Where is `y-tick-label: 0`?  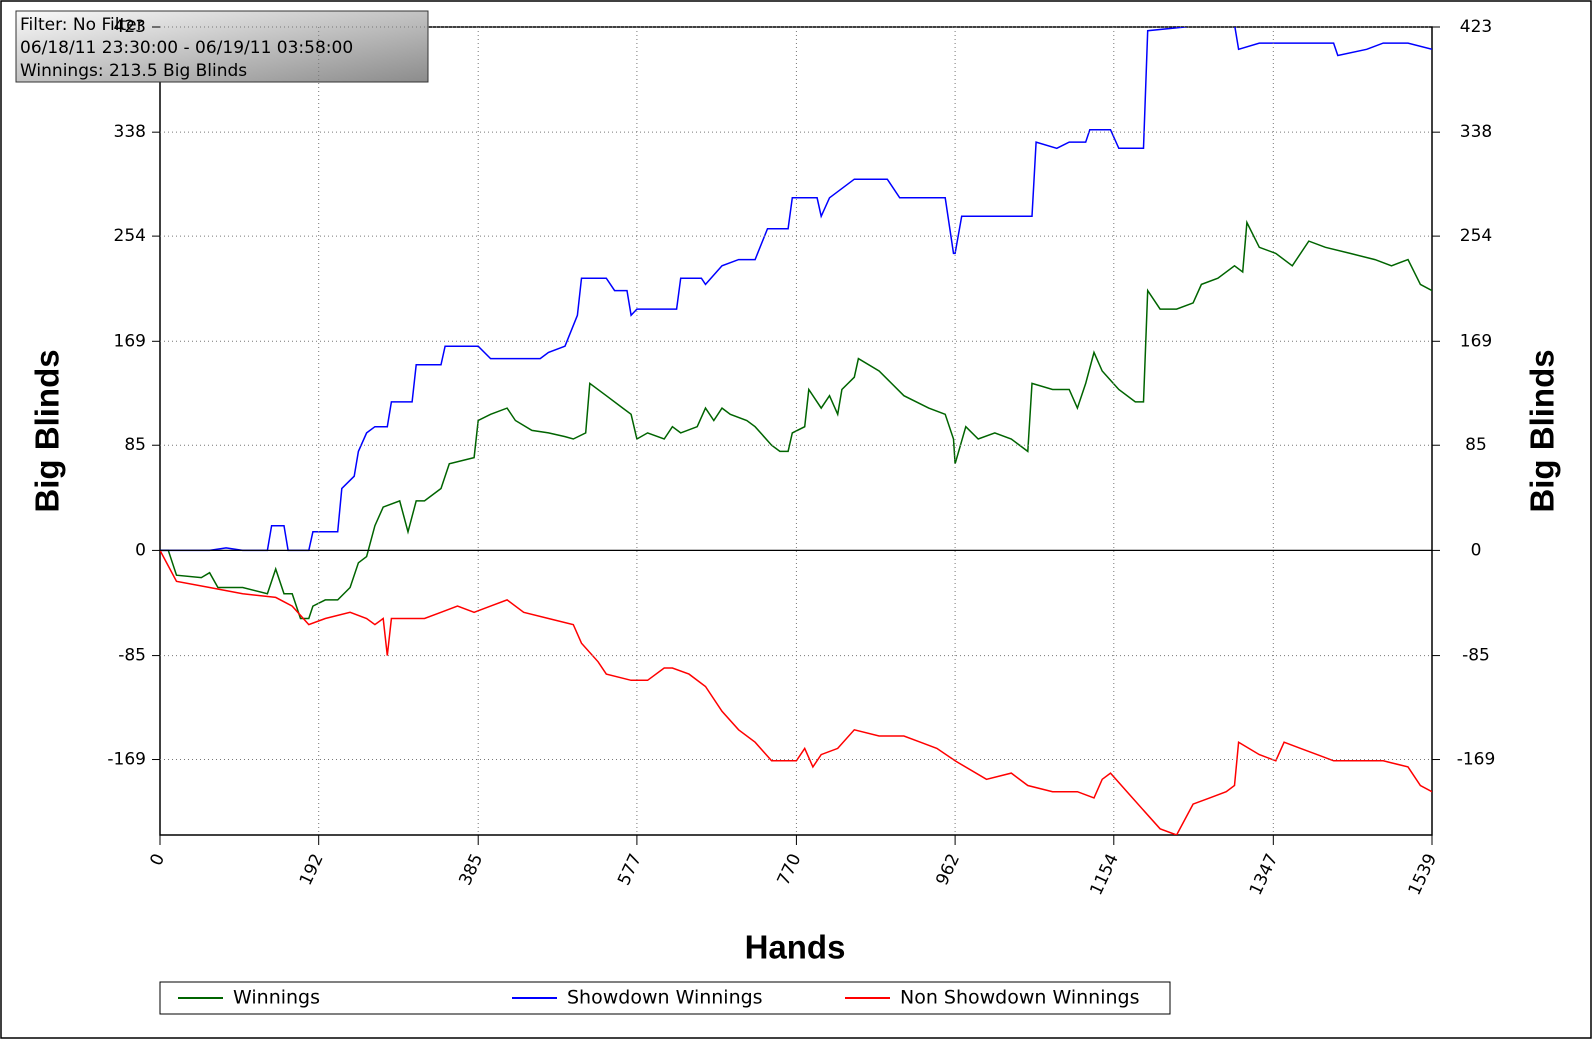 y-tick-label: 0 is located at coordinates (140, 550).